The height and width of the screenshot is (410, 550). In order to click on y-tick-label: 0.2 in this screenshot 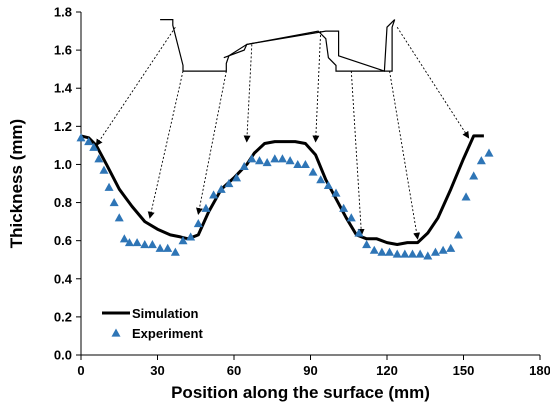, I will do `click(63, 316)`.